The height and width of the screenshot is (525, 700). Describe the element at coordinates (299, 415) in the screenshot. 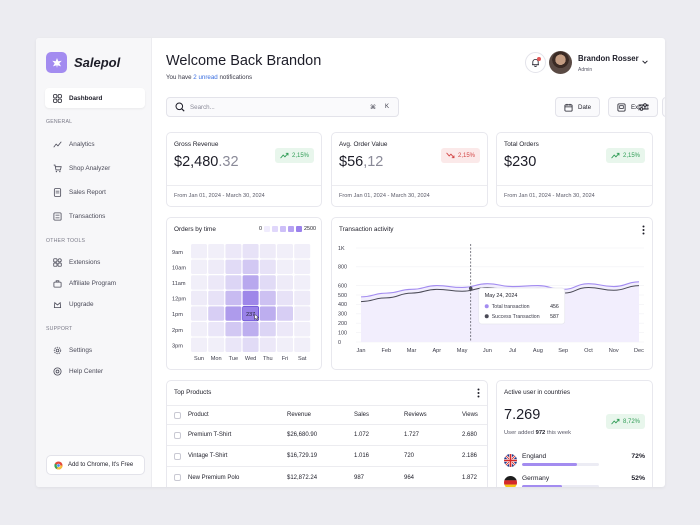

I see `column-header-revenue: Revenue` at that location.